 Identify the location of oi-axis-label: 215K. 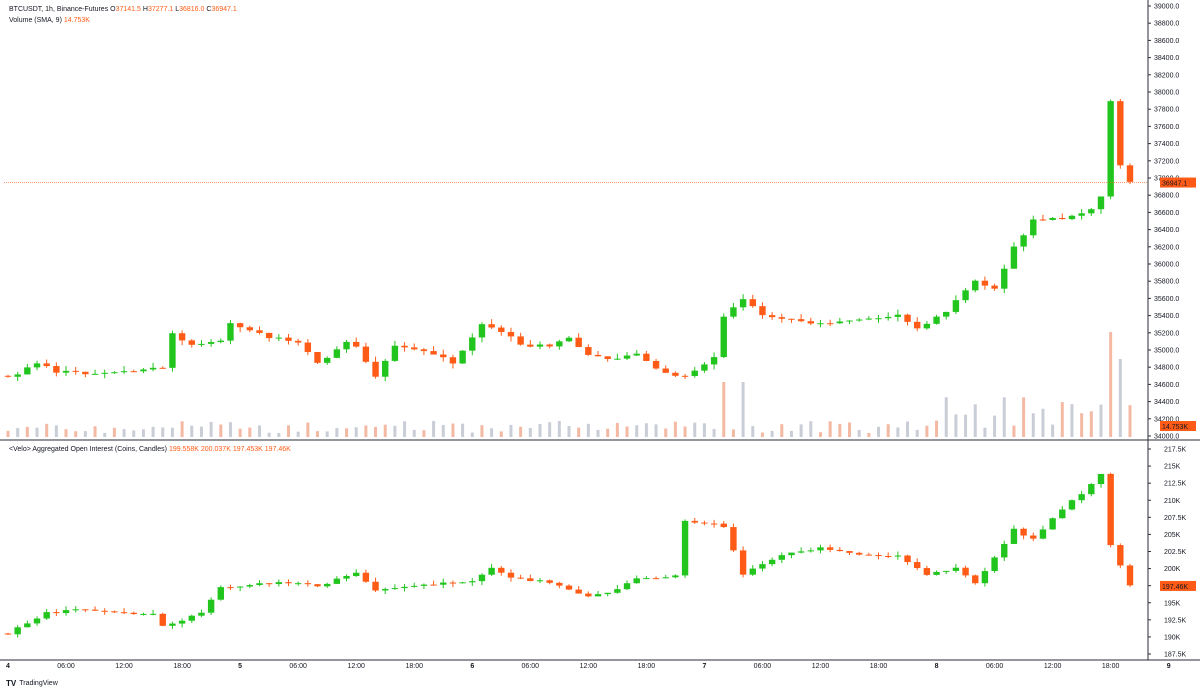
(1172, 467).